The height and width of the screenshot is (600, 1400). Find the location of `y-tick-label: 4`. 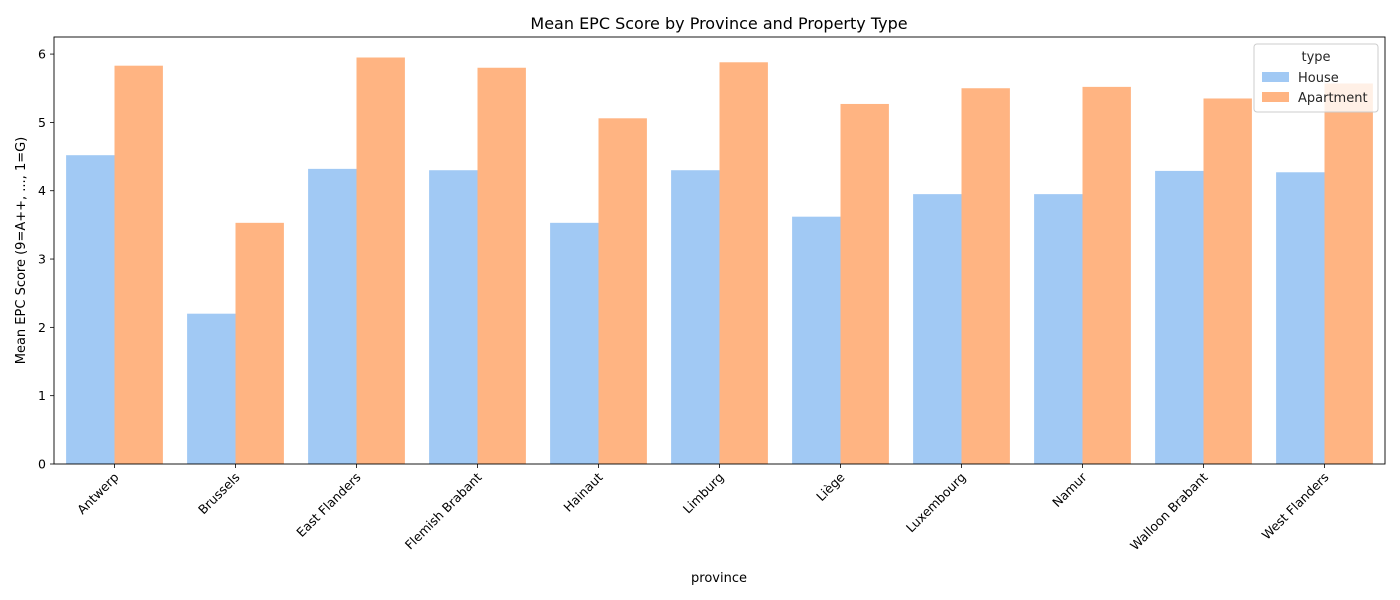

y-tick-label: 4 is located at coordinates (42, 190).